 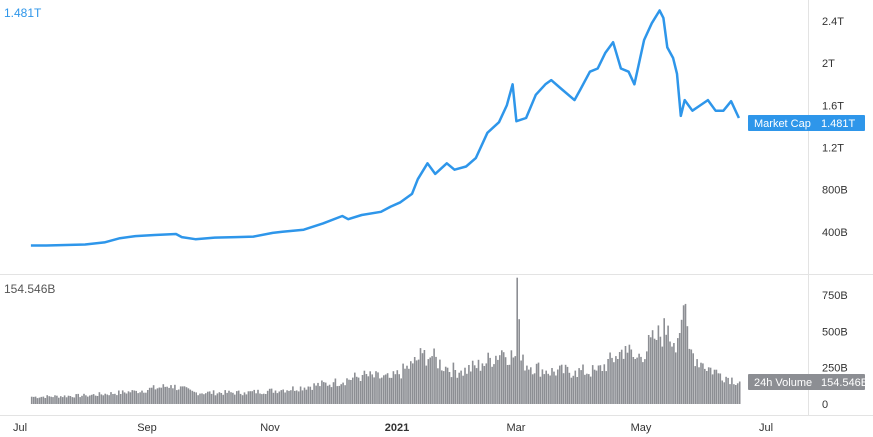 What do you see at coordinates (20, 428) in the screenshot?
I see `time-tick-label: Jul` at bounding box center [20, 428].